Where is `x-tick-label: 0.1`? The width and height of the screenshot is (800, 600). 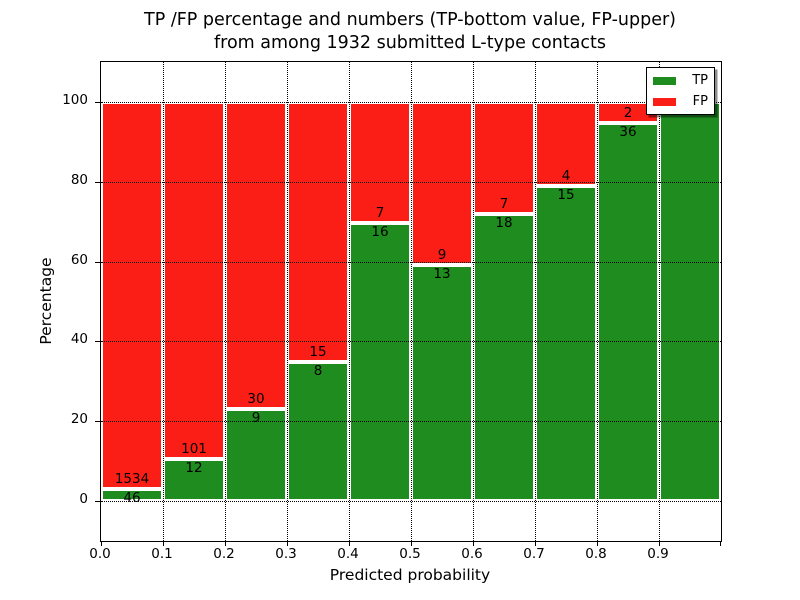
x-tick-label: 0.1 is located at coordinates (162, 554).